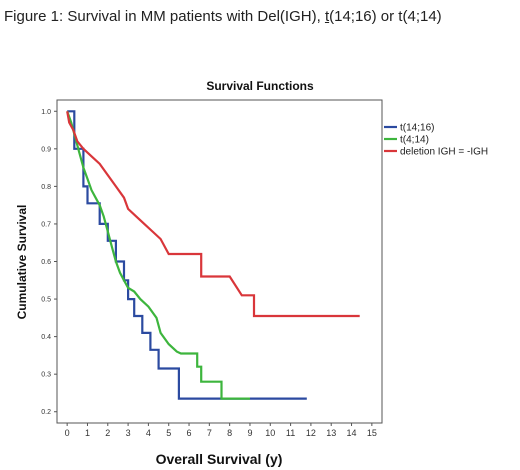  Describe the element at coordinates (46, 224) in the screenshot. I see `y-tick-label: 0.7` at that location.